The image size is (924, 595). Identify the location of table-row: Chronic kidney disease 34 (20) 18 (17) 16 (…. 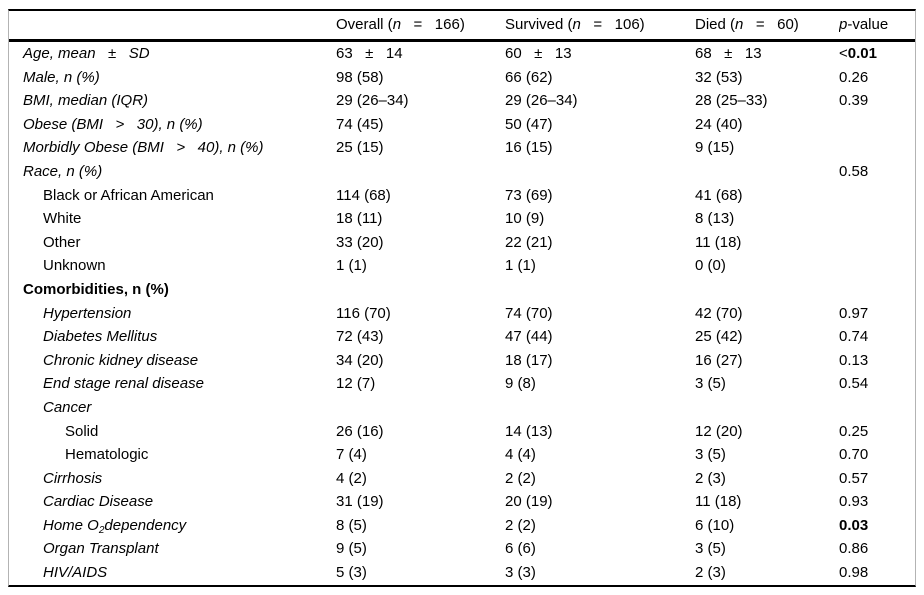
(462, 361).